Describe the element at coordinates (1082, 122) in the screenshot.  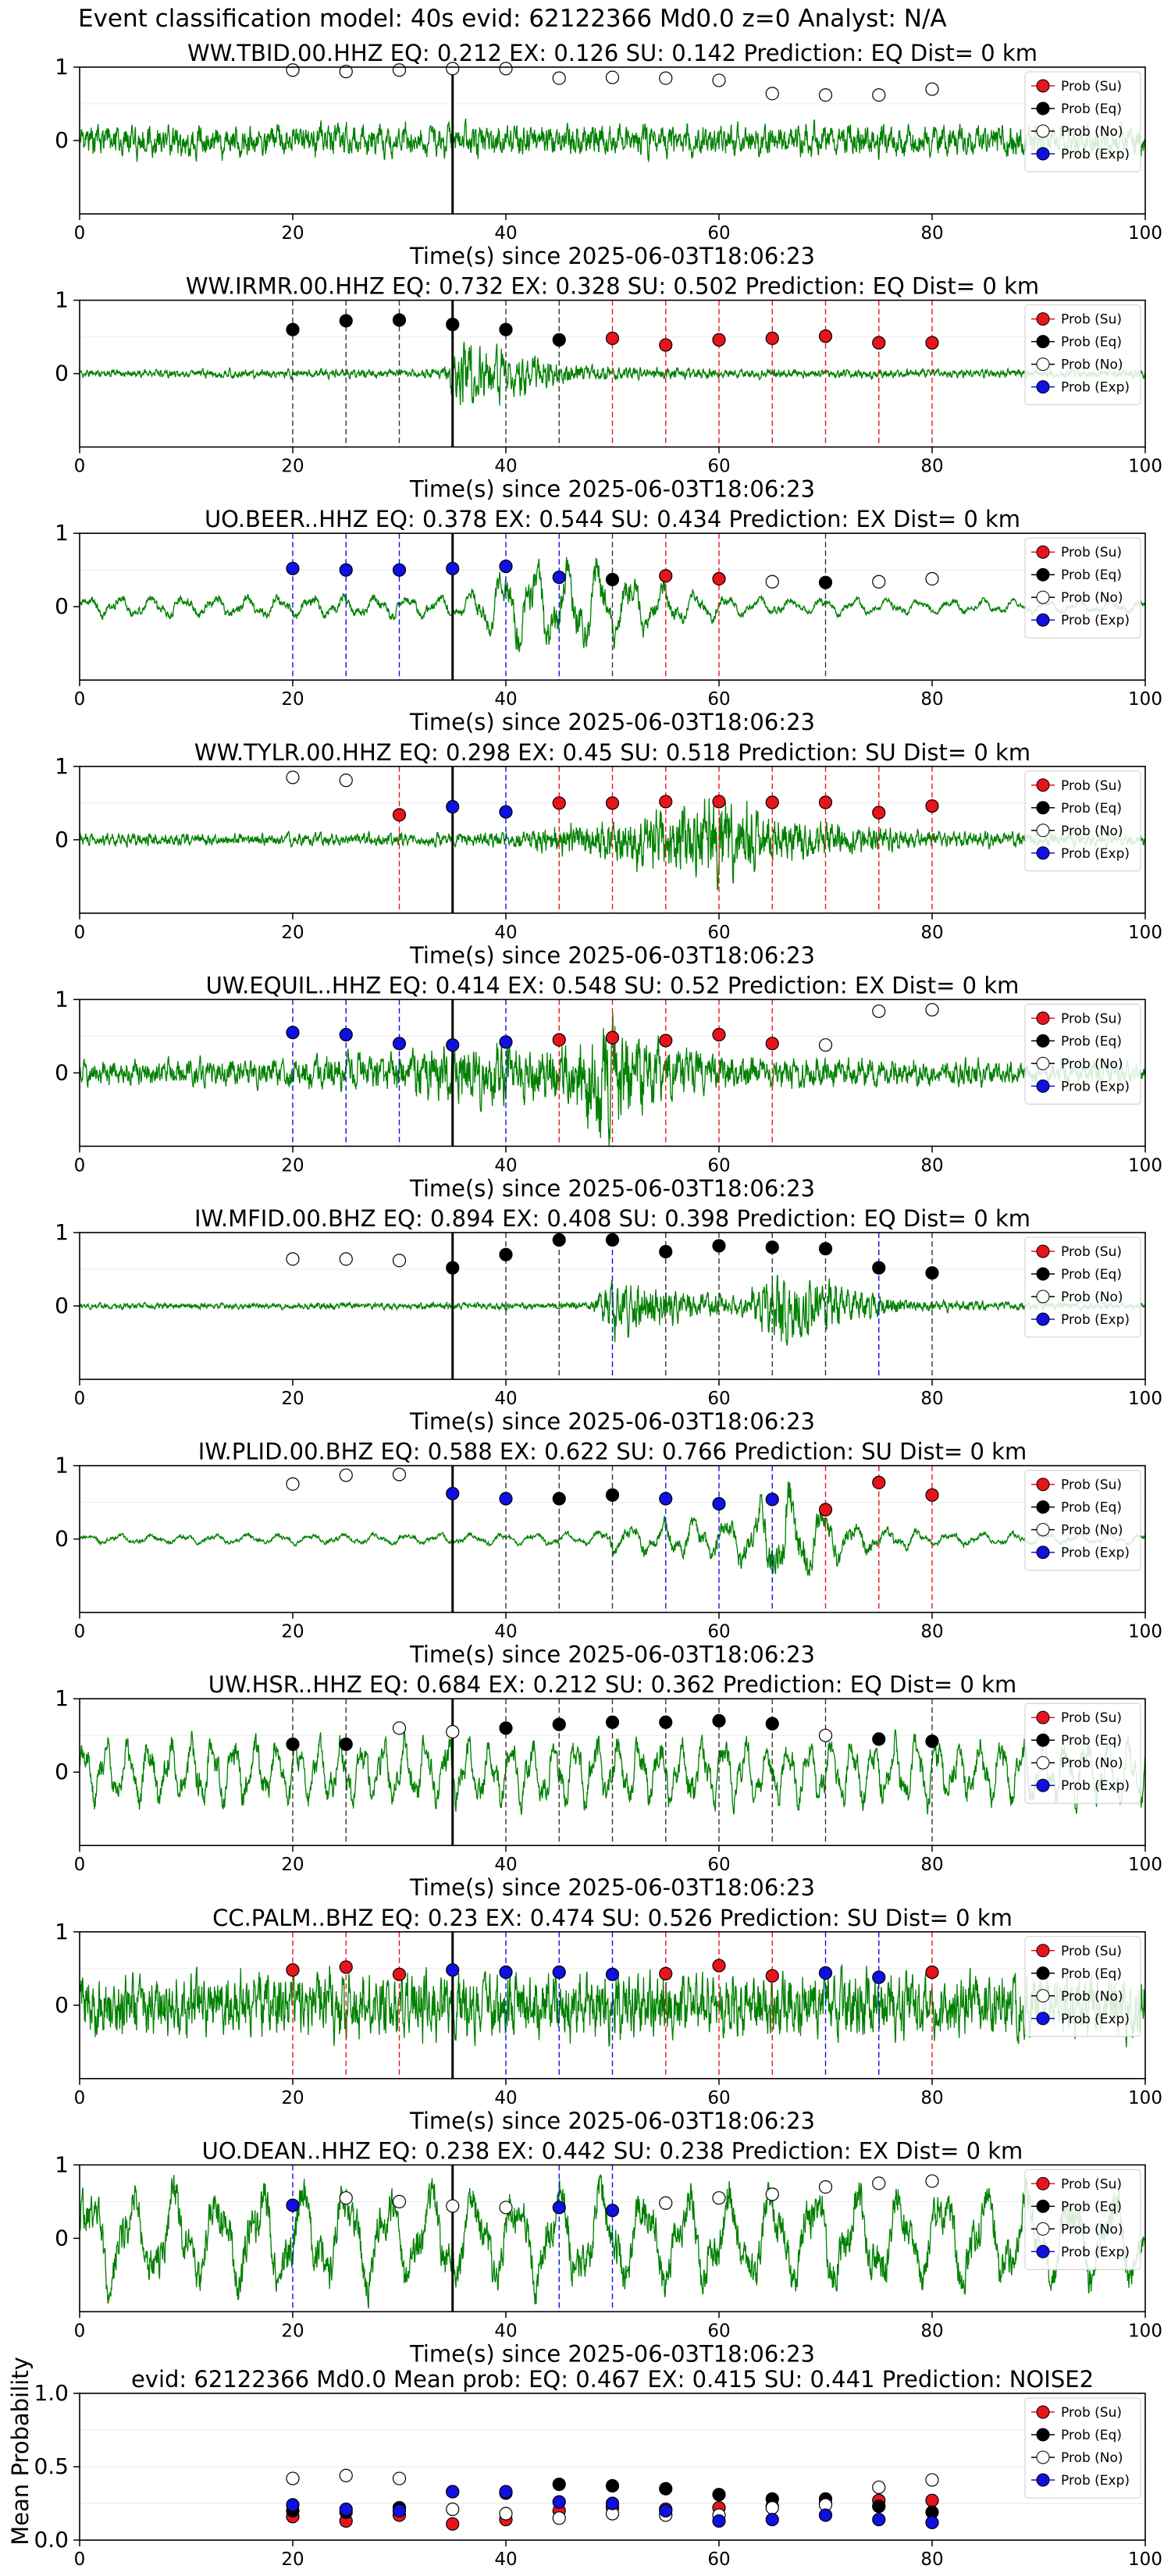
I see `legend-0: Prob (Su) Prob (Eq) Prob (No) Prob (Exp)` at that location.